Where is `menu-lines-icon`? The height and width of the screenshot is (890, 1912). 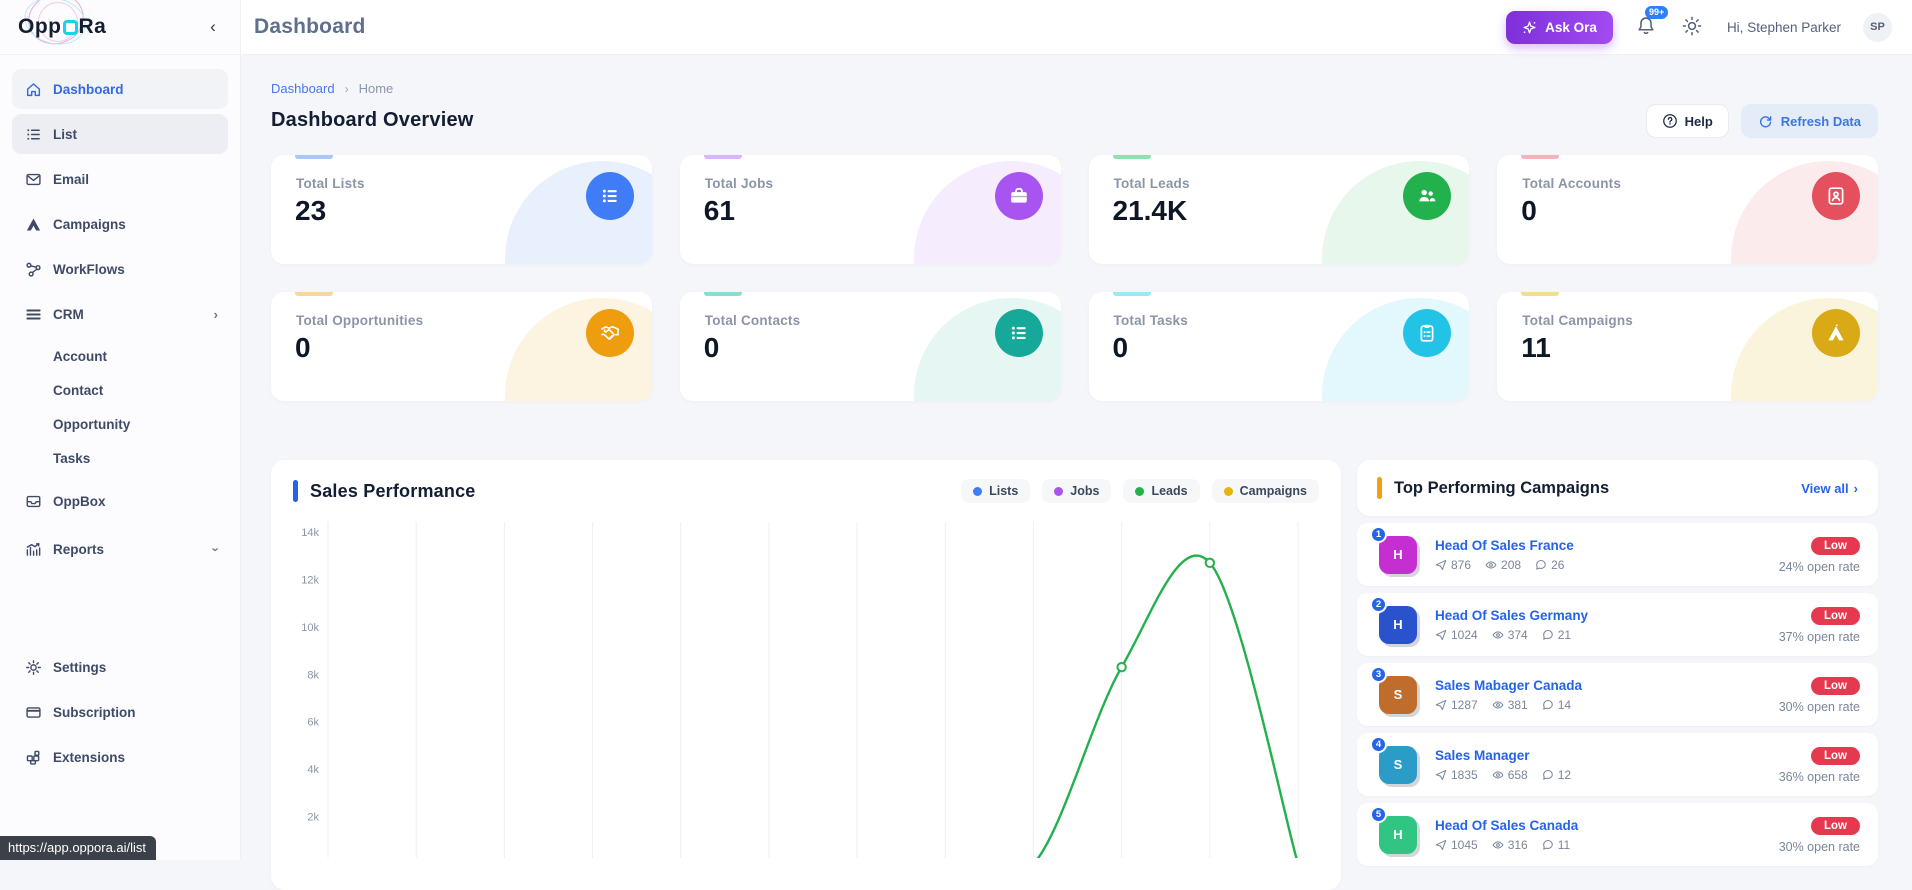 menu-lines-icon is located at coordinates (33, 314).